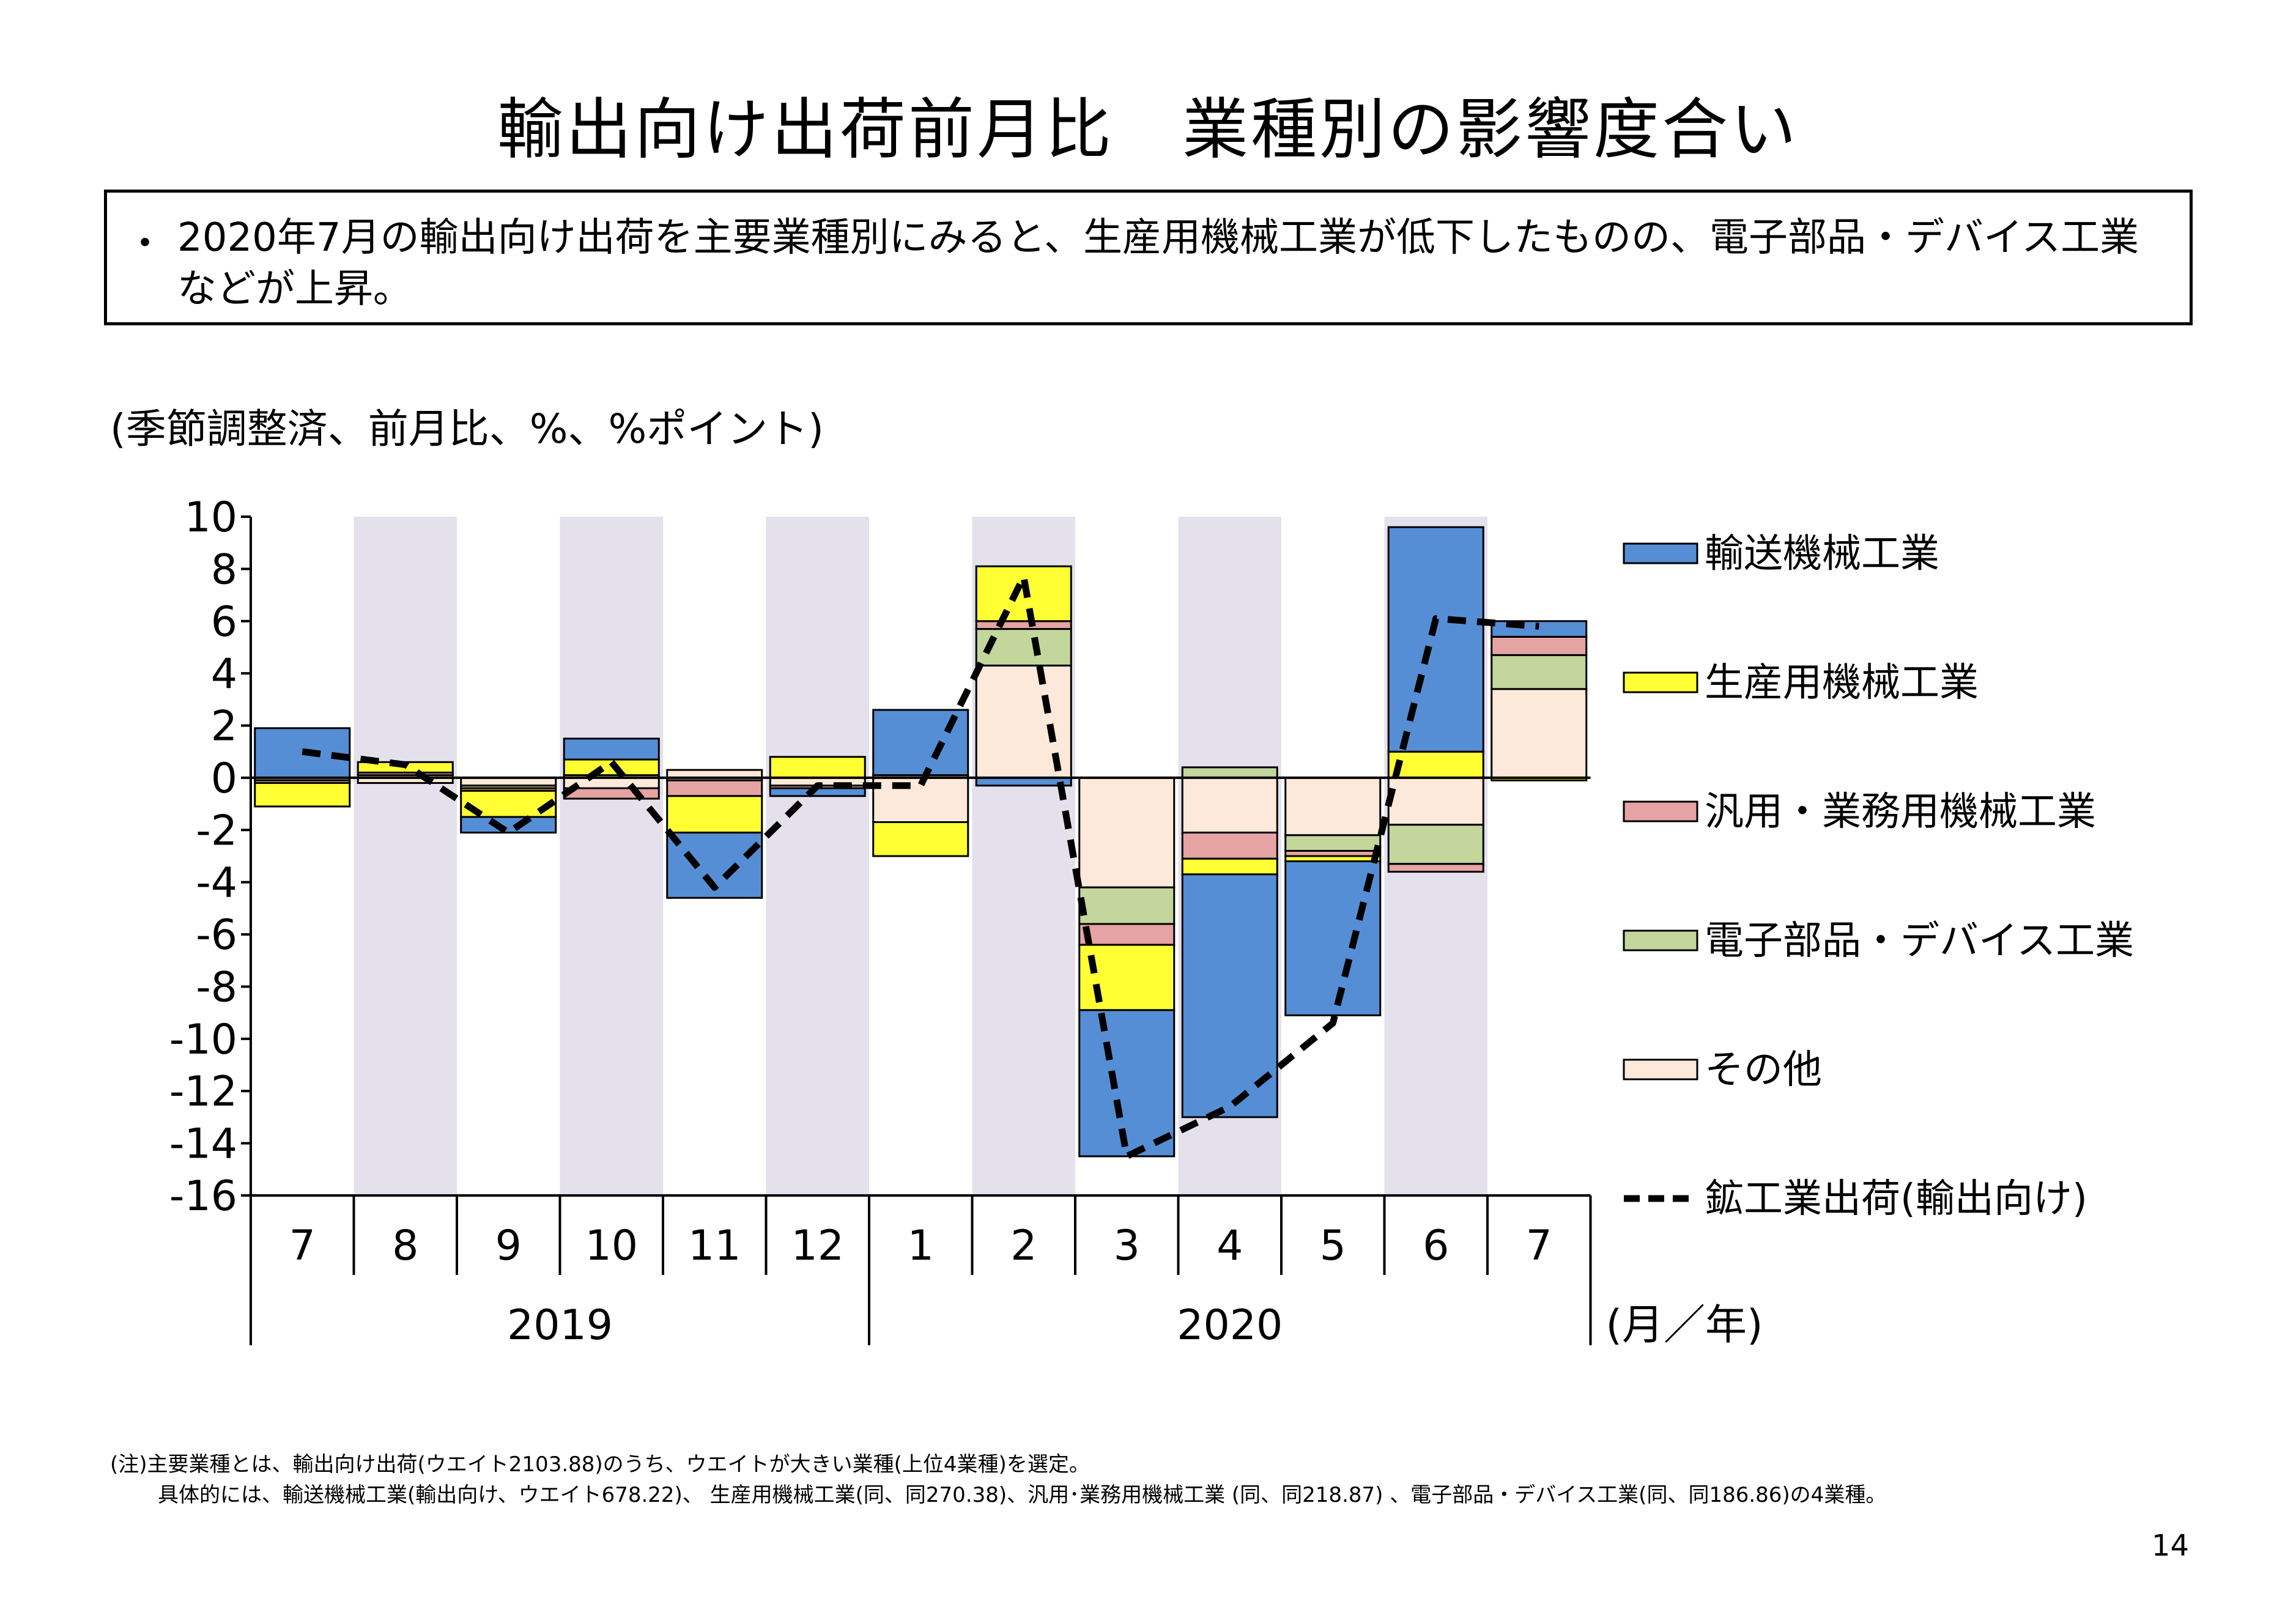  Describe the element at coordinates (216, 987) in the screenshot. I see `y-tick-label: -8` at that location.